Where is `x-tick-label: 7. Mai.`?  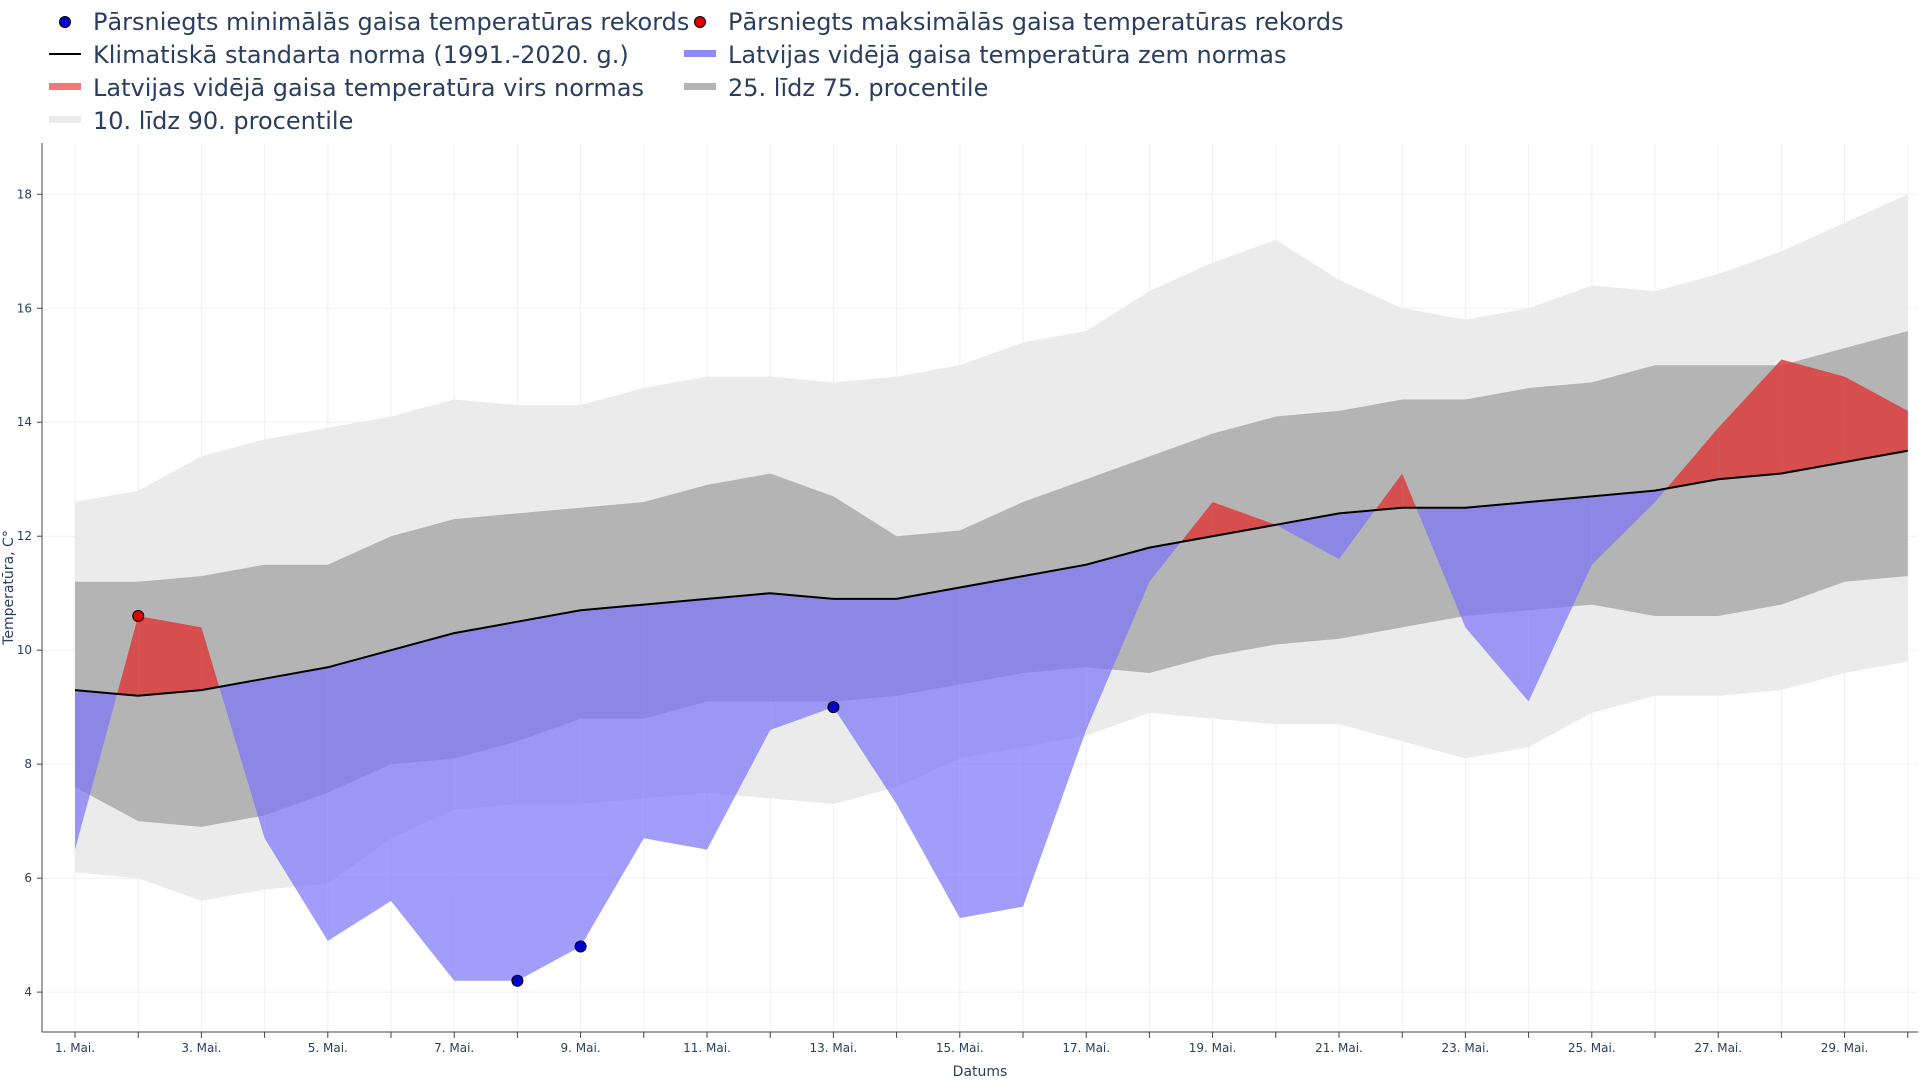
x-tick-label: 7. Mai. is located at coordinates (454, 1048).